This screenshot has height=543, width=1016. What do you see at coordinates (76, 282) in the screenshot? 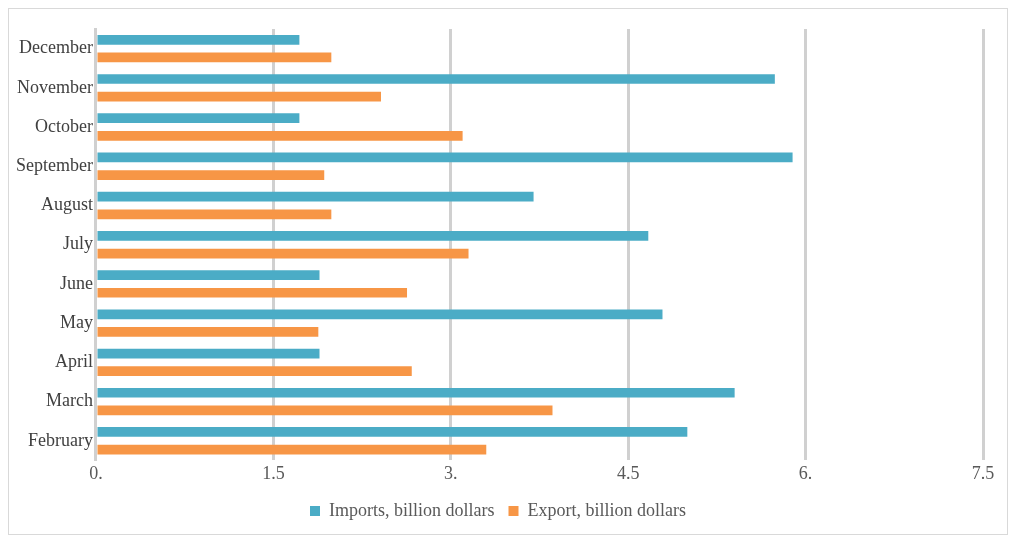
I see `y-tick-label: June` at bounding box center [76, 282].